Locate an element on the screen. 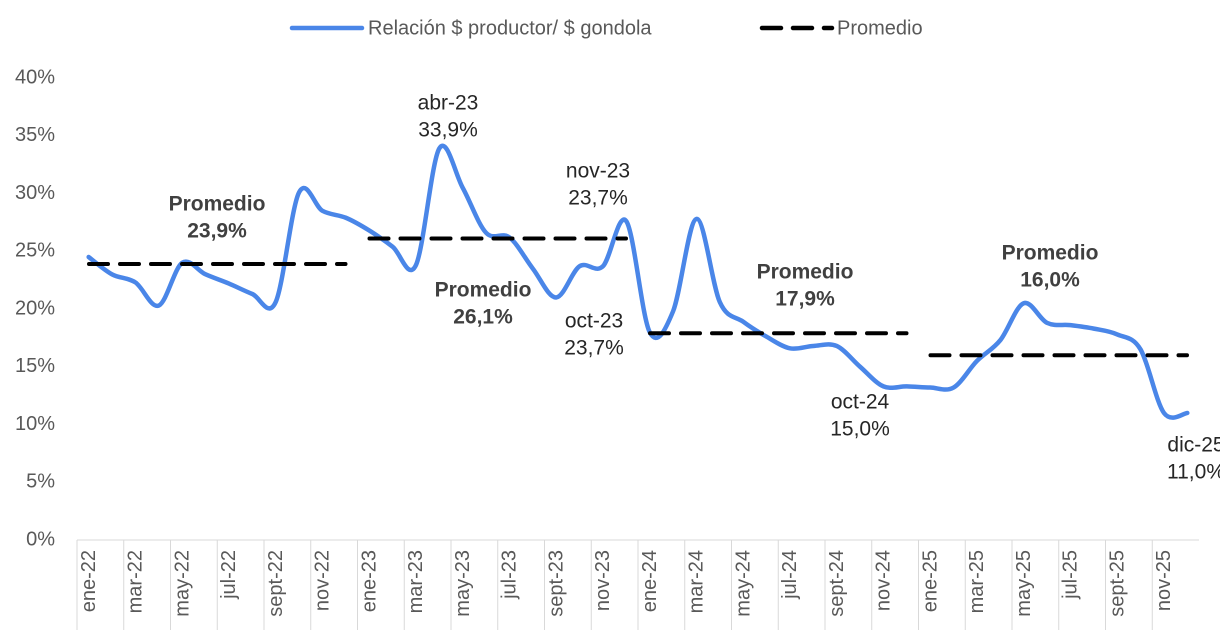 The image size is (1220, 630). x-tick-label: sept-23 is located at coordinates (556, 583).